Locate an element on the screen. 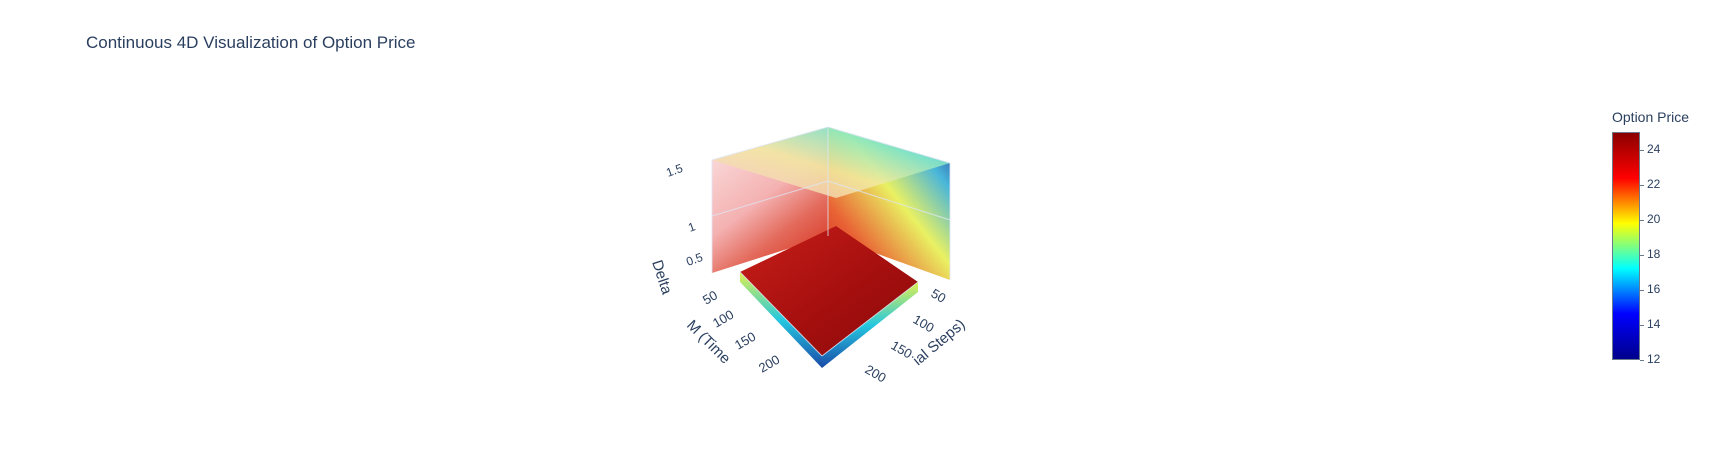 This screenshot has width=1717, height=450. x-tick-label: 150 is located at coordinates (745, 341).